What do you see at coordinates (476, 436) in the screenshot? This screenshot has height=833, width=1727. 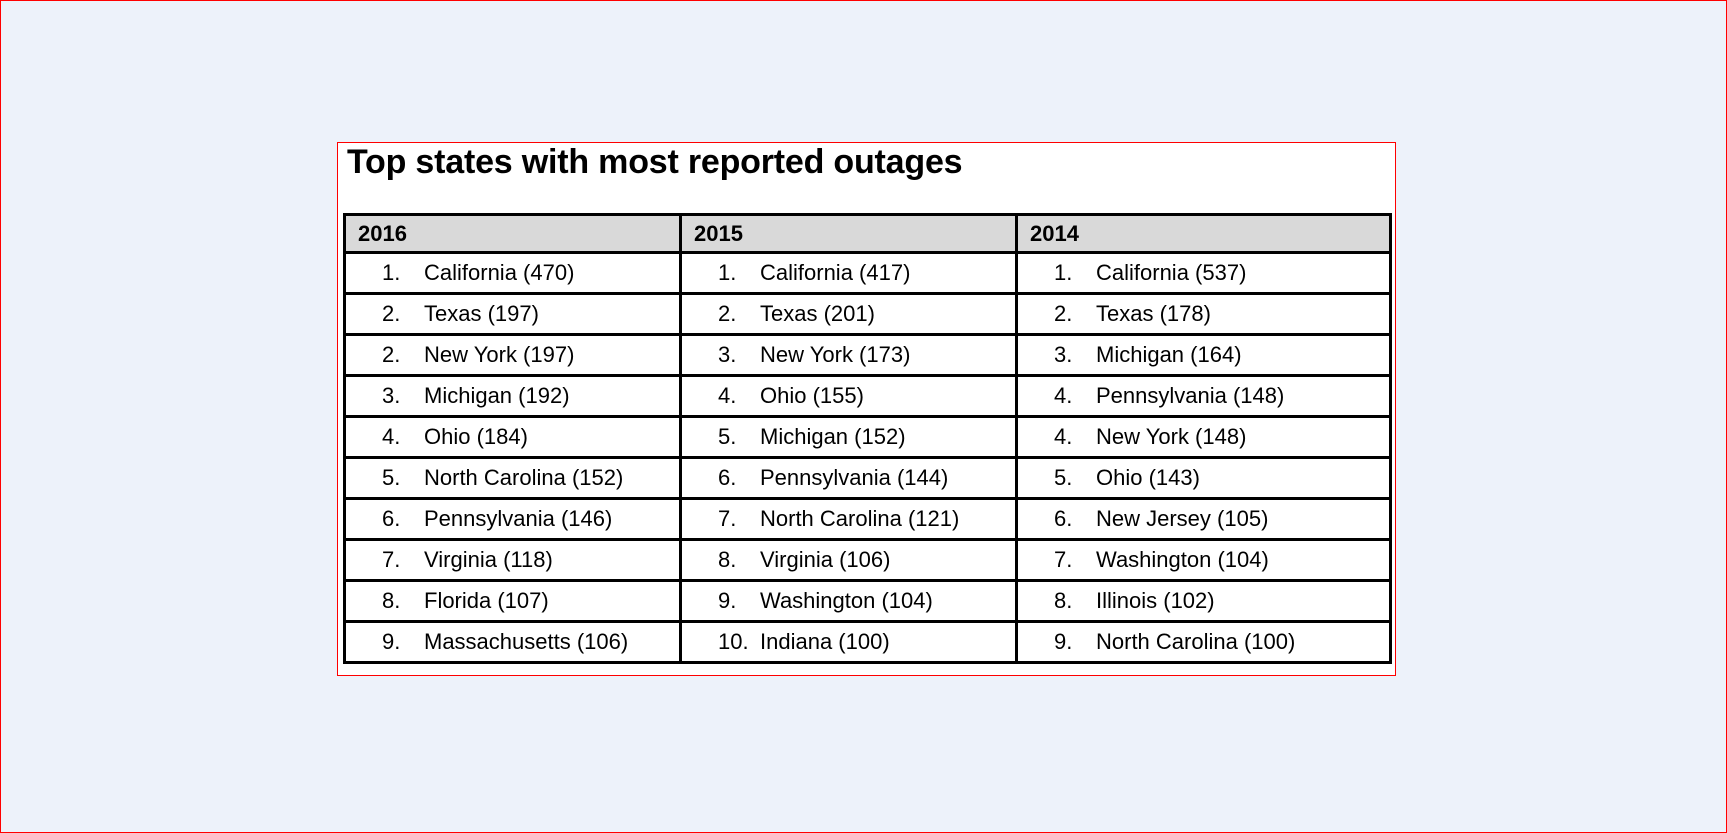 I see `state-entry: Ohio (184)` at bounding box center [476, 436].